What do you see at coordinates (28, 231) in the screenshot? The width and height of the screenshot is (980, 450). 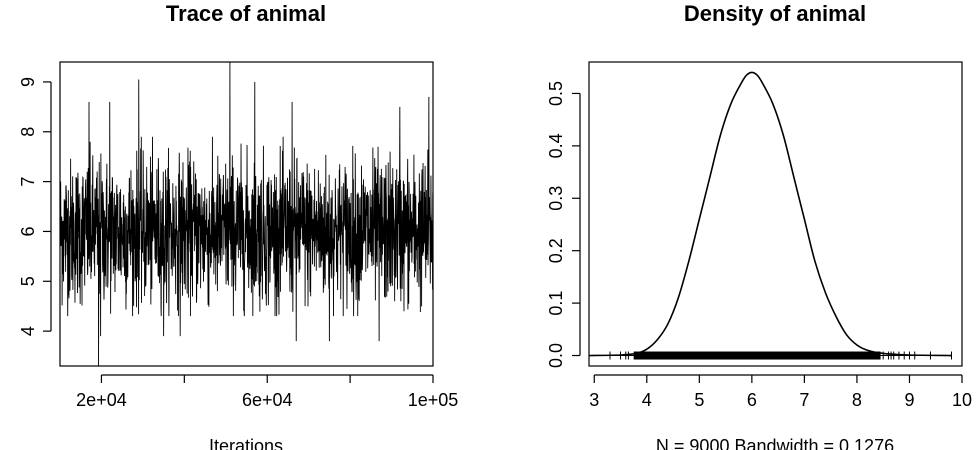 I see `trace-y-tick-label: 6` at bounding box center [28, 231].